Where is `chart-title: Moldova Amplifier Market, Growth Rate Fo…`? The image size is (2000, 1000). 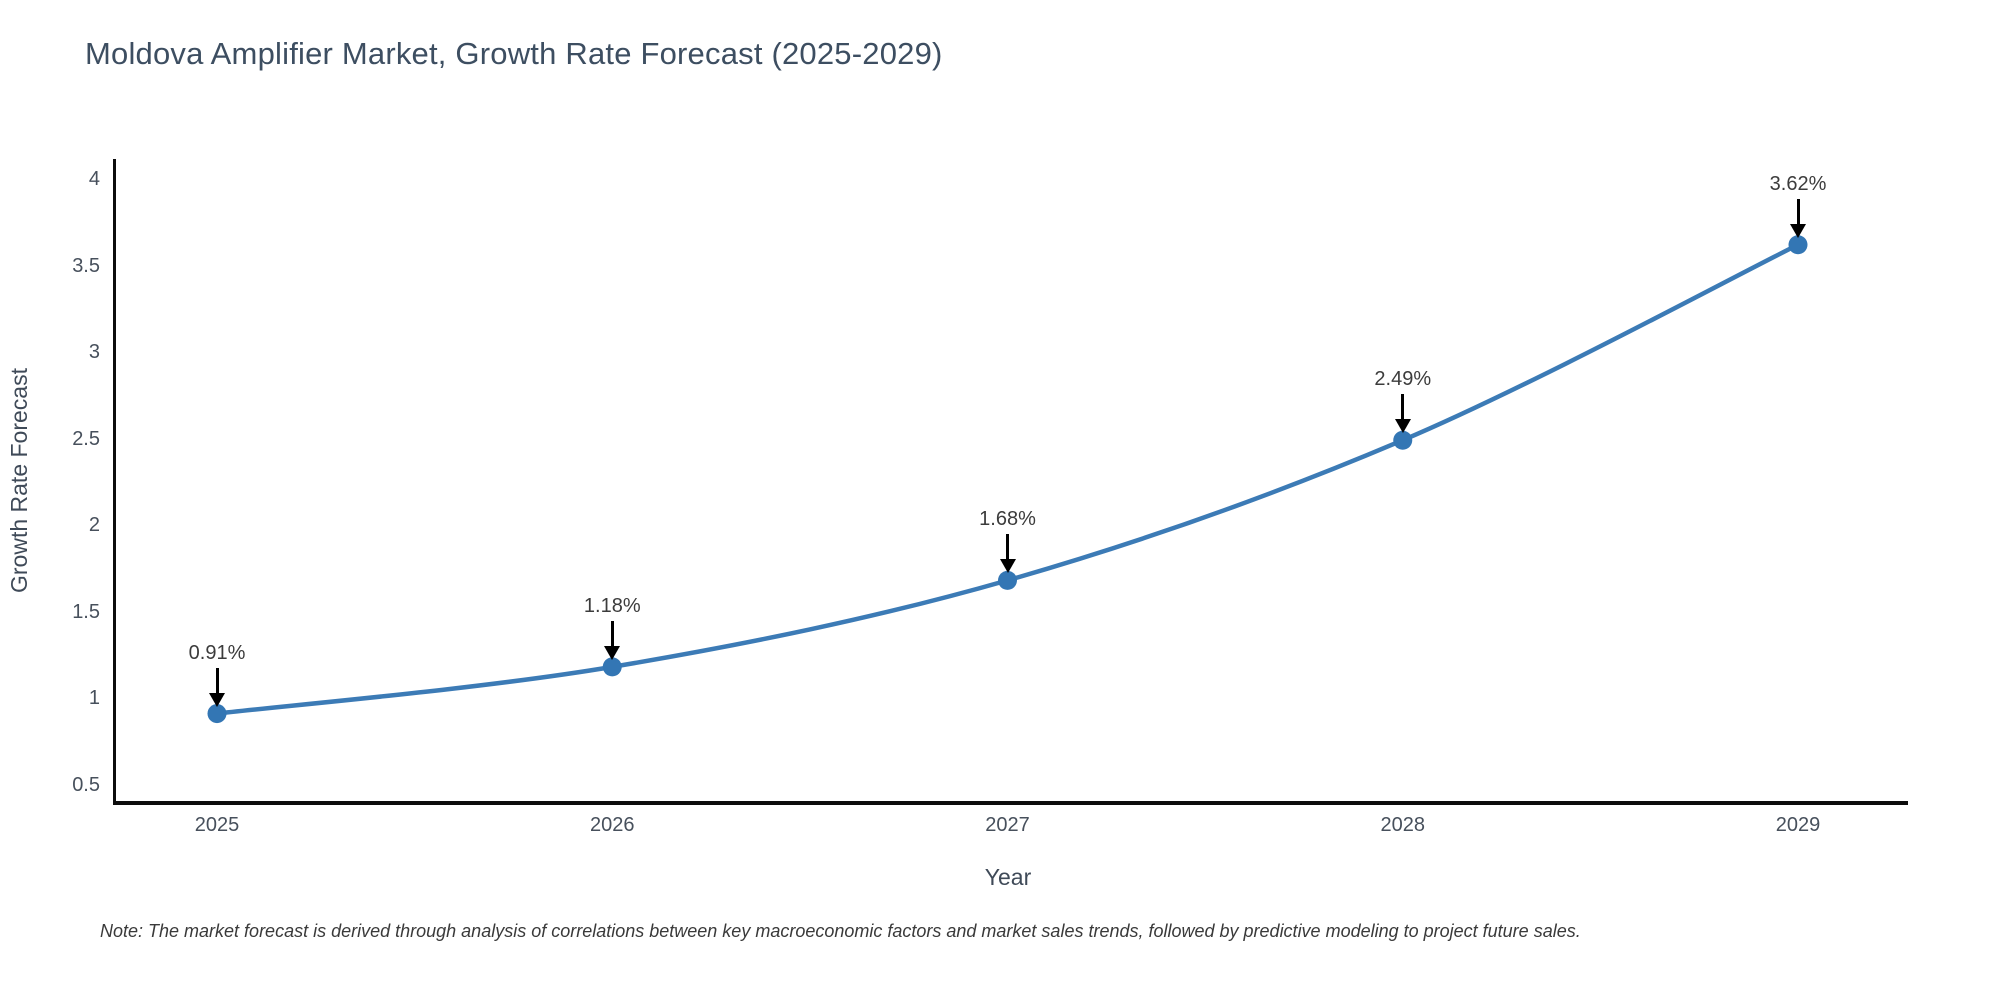 chart-title: Moldova Amplifier Market, Growth Rate Fo… is located at coordinates (514, 53).